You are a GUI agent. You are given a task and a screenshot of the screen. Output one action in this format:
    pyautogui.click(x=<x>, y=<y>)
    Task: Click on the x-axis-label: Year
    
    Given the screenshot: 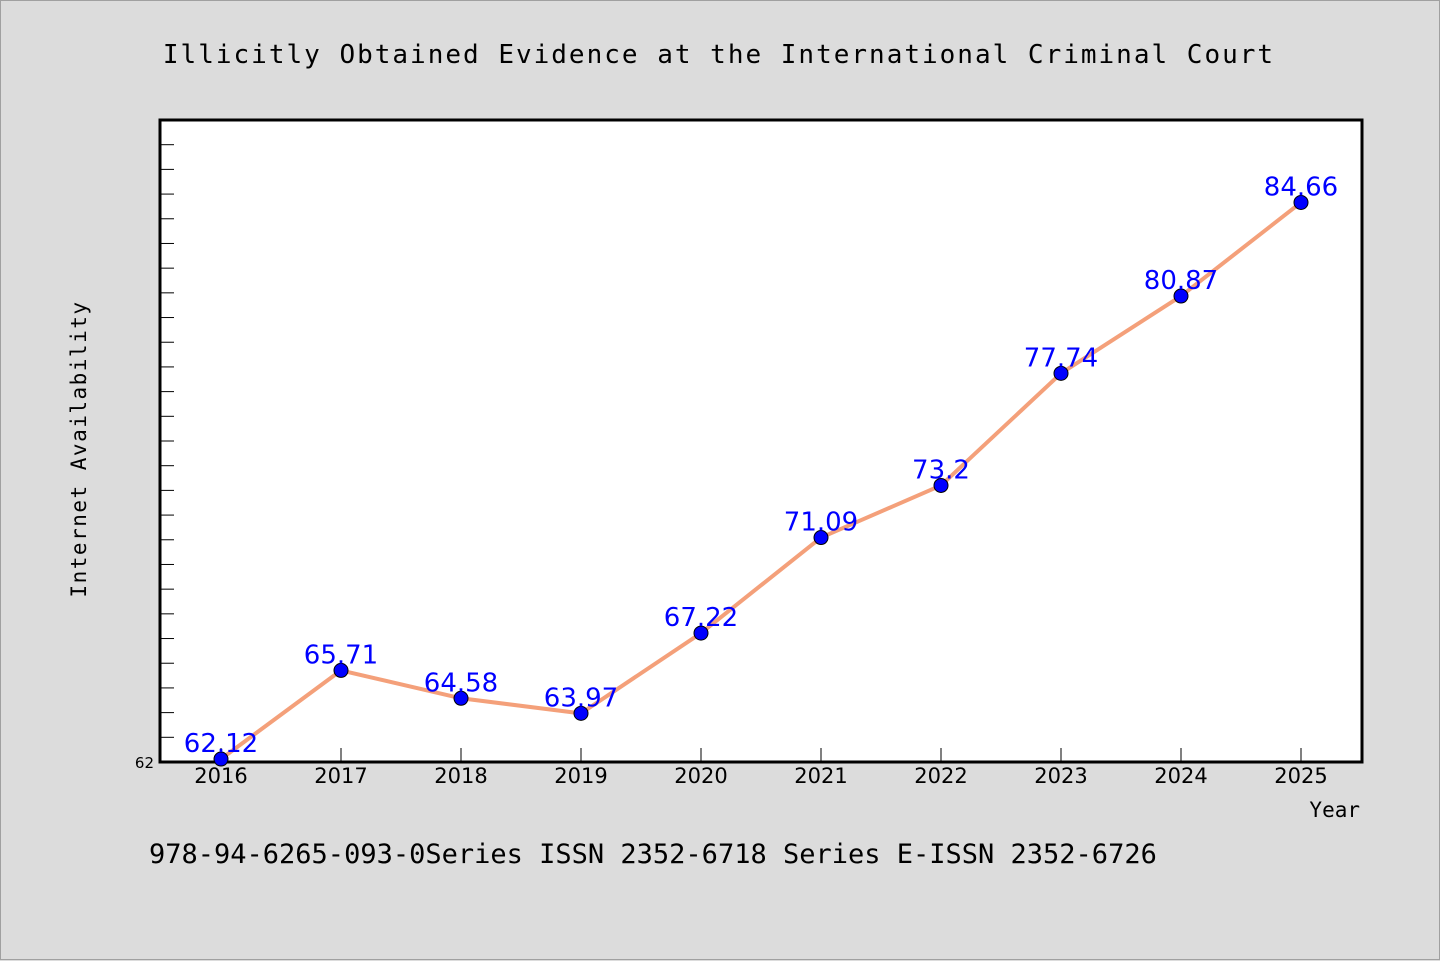 What is the action you would take?
    pyautogui.click(x=1334, y=810)
    